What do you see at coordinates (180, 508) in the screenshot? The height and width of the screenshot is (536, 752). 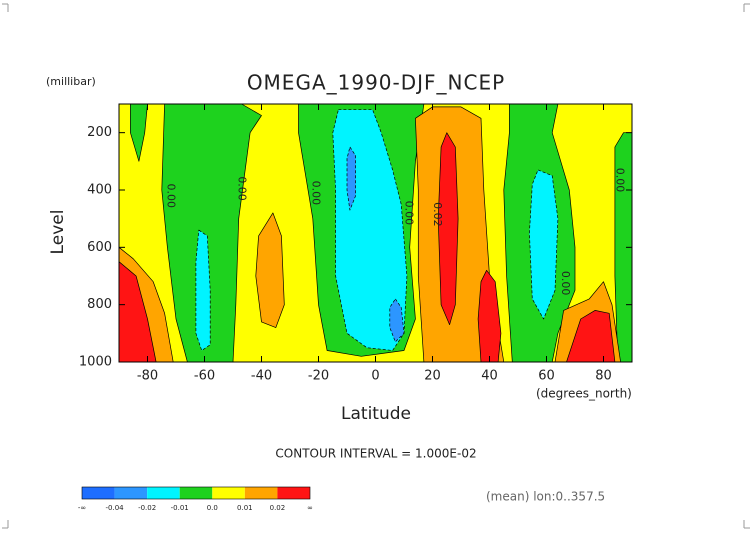 I see `colorbar-label: -0.01` at bounding box center [180, 508].